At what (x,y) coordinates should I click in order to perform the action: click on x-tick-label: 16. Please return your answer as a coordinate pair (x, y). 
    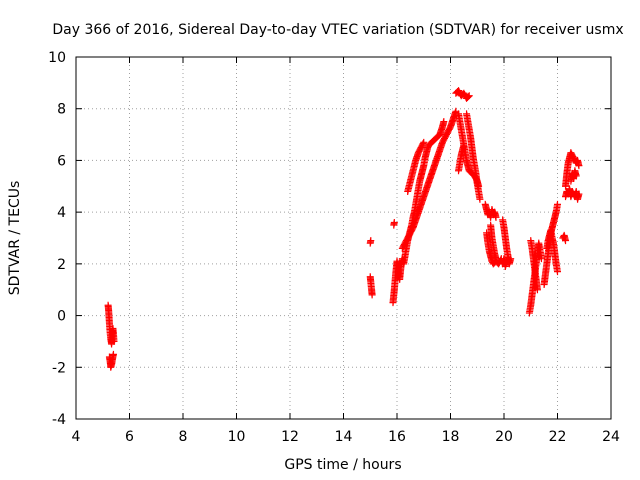
    Looking at the image, I should click on (397, 437).